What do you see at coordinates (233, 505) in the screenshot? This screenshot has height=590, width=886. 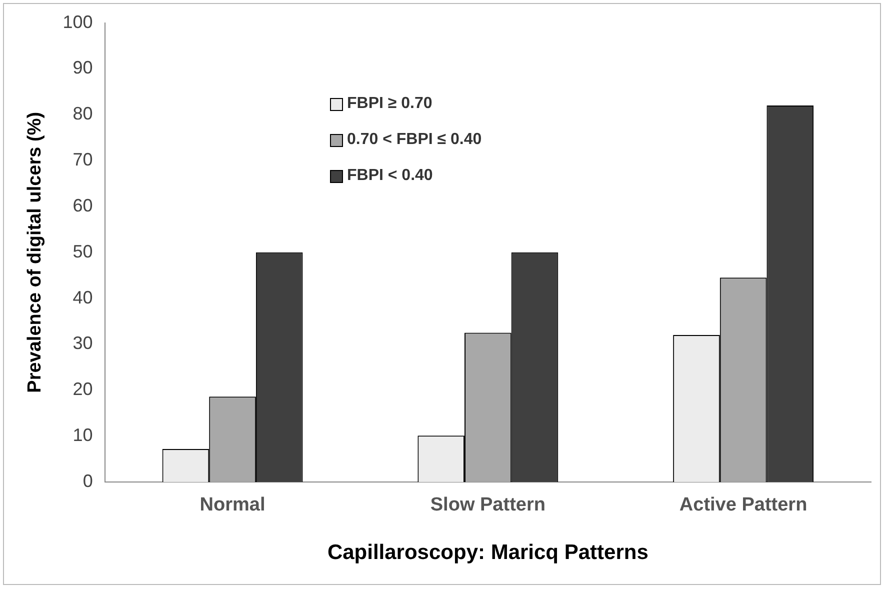 I see `x-tick-label: Normal` at bounding box center [233, 505].